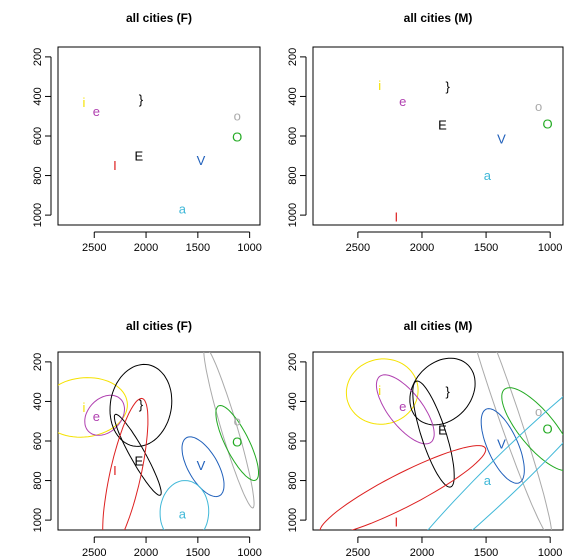  I want to click on ellipse-o, so click(229, 430).